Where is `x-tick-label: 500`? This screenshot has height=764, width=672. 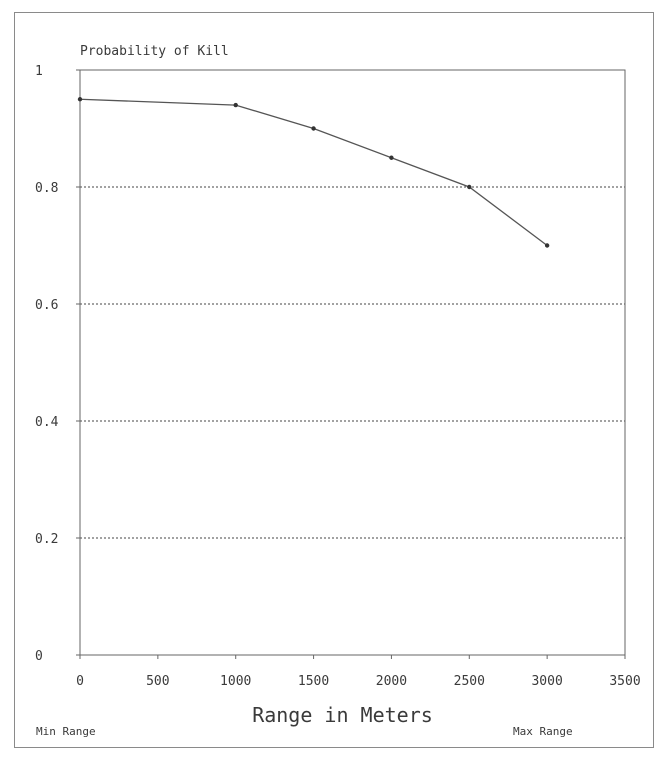 x-tick-label: 500 is located at coordinates (157, 681).